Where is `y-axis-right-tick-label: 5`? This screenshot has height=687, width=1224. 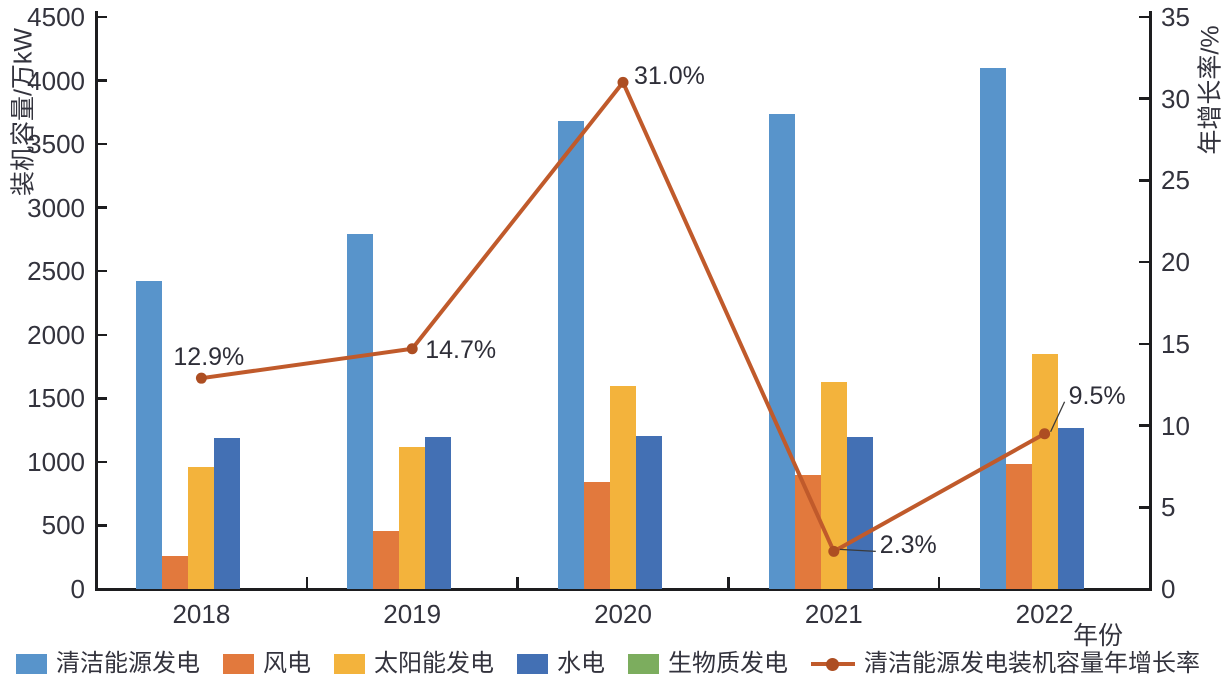
y-axis-right-tick-label: 5 is located at coordinates (1168, 507).